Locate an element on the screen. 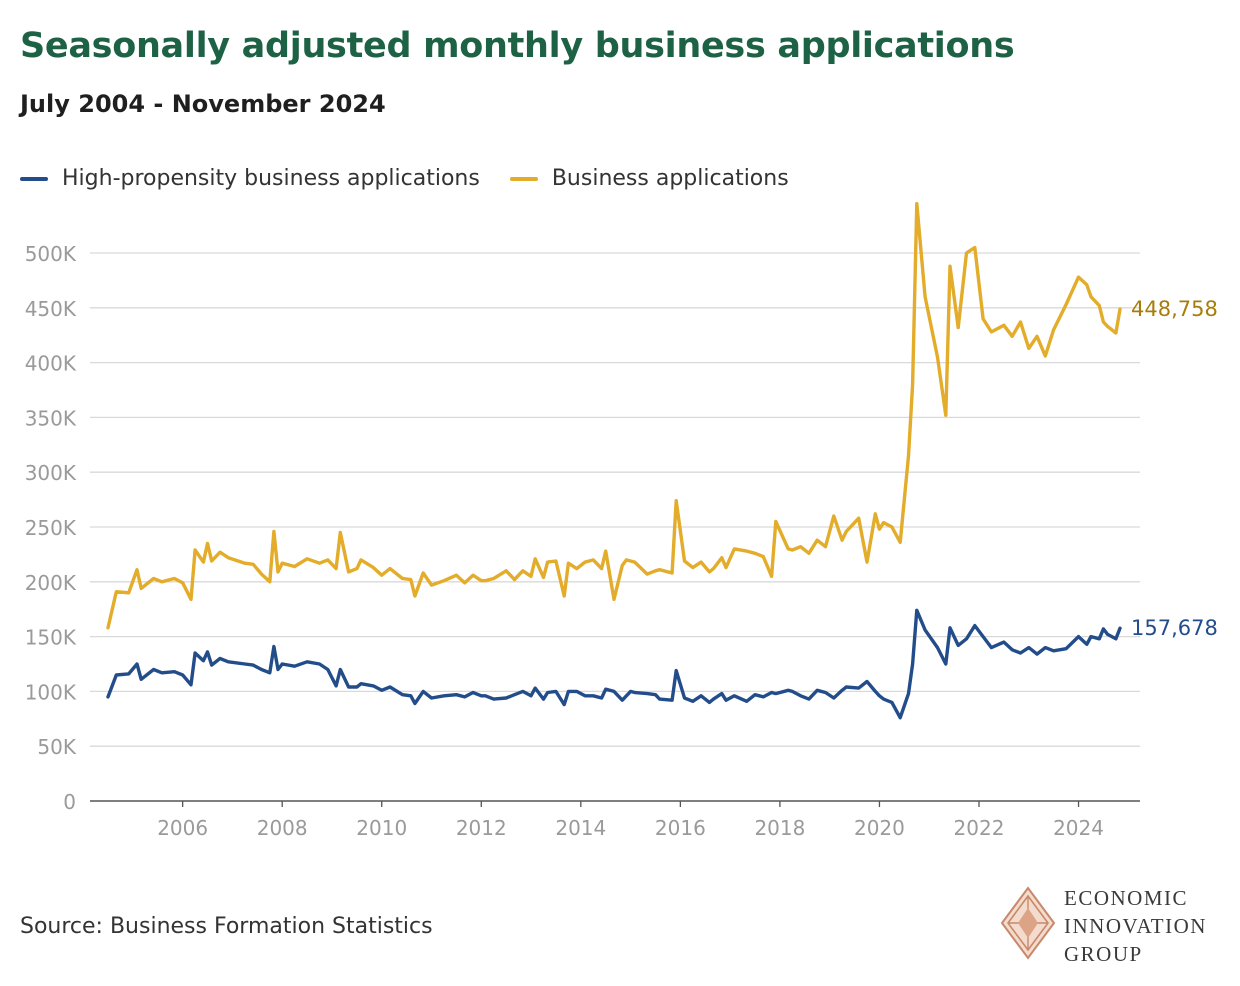  series-line-high-propensity is located at coordinates (614, 664).